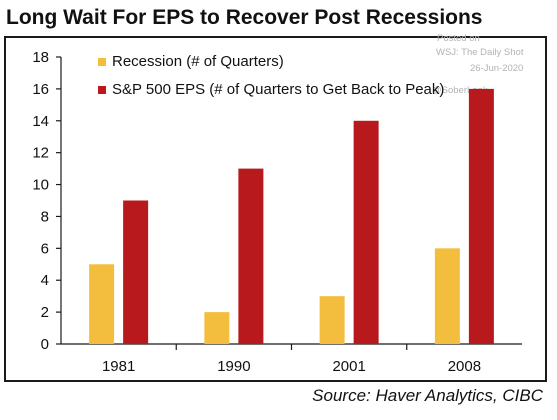  Describe the element at coordinates (464, 366) in the screenshot. I see `x-tick-label: 2008` at that location.